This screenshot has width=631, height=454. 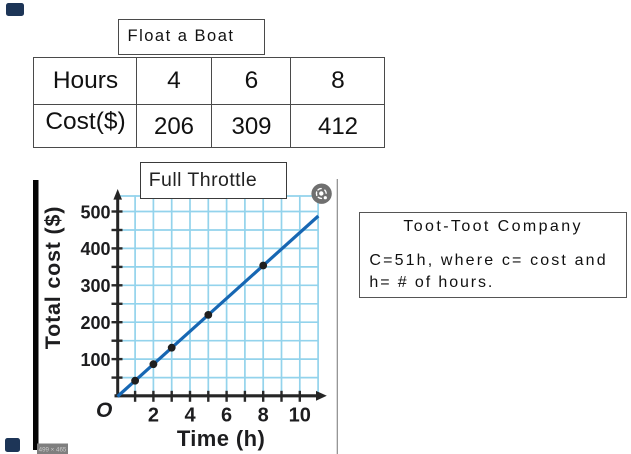 I want to click on svg-text: 499 × 465, so click(x=53, y=450).